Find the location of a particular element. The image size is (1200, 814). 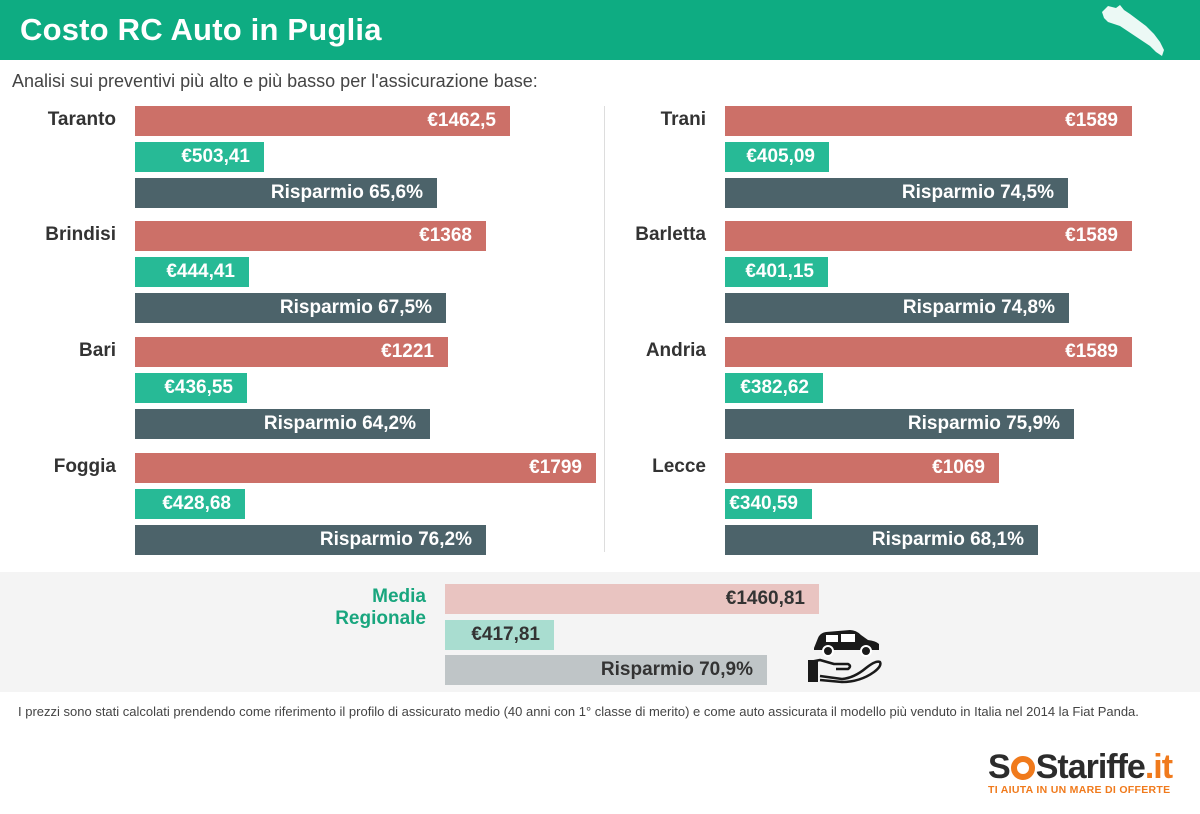

logo-tagline: TI AIUTA IN UN MARE DI OFFERTE is located at coordinates (1079, 790).